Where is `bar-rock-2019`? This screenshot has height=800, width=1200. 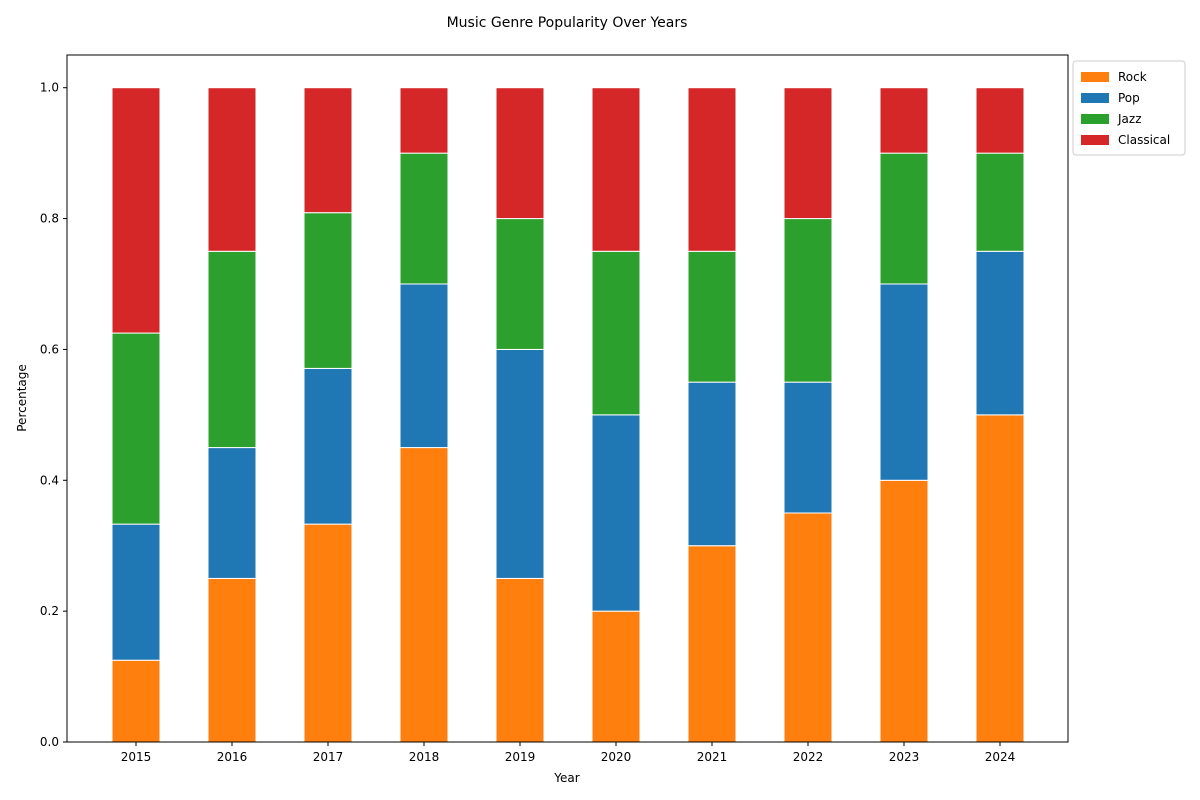
bar-rock-2019 is located at coordinates (520, 660).